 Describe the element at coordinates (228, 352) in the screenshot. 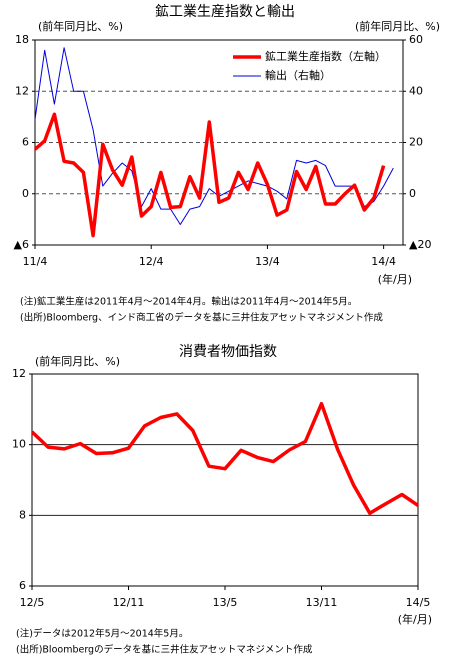

I see `chart-title: 消費者物価指数` at that location.